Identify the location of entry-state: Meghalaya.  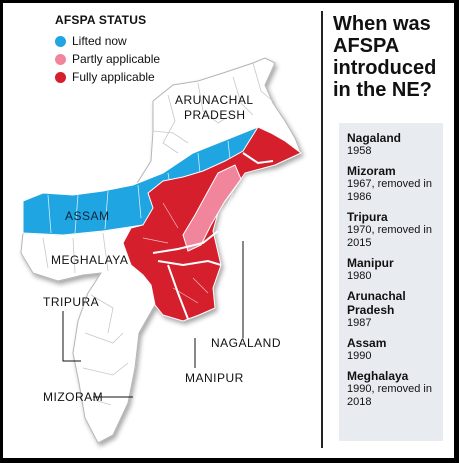
(378, 376).